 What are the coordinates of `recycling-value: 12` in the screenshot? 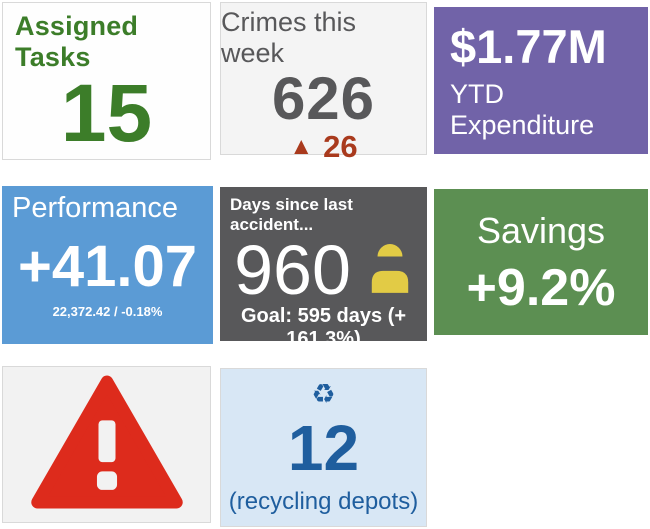 It's located at (323, 448).